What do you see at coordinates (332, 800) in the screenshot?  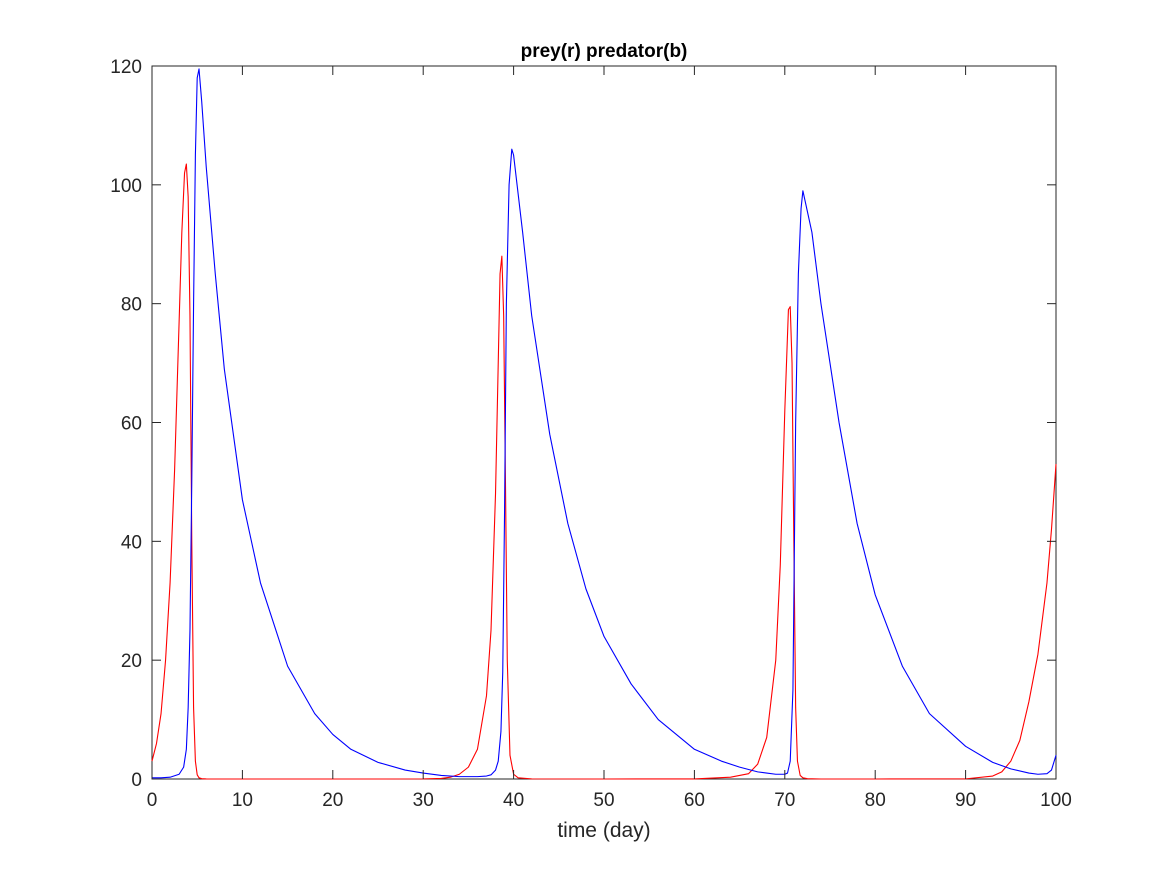 I see `x-tick-label: 20` at bounding box center [332, 800].